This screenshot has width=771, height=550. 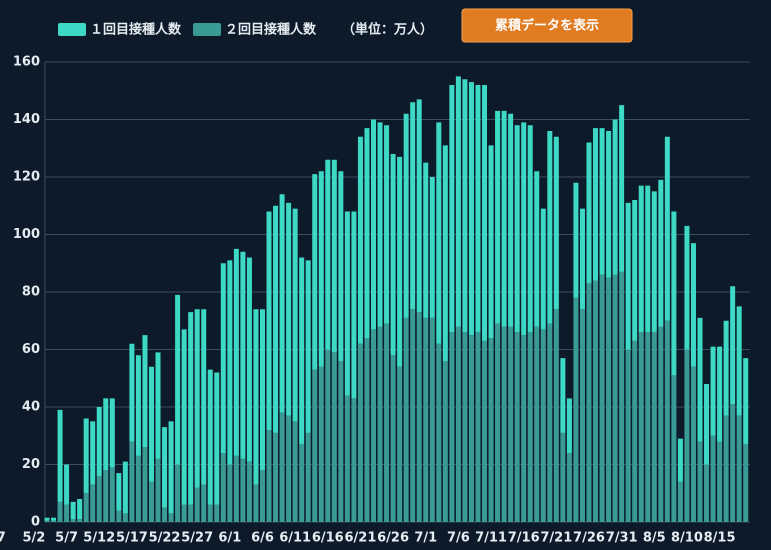 What do you see at coordinates (687, 538) in the screenshot?
I see `x-tick-label: 8/10` at bounding box center [687, 538].